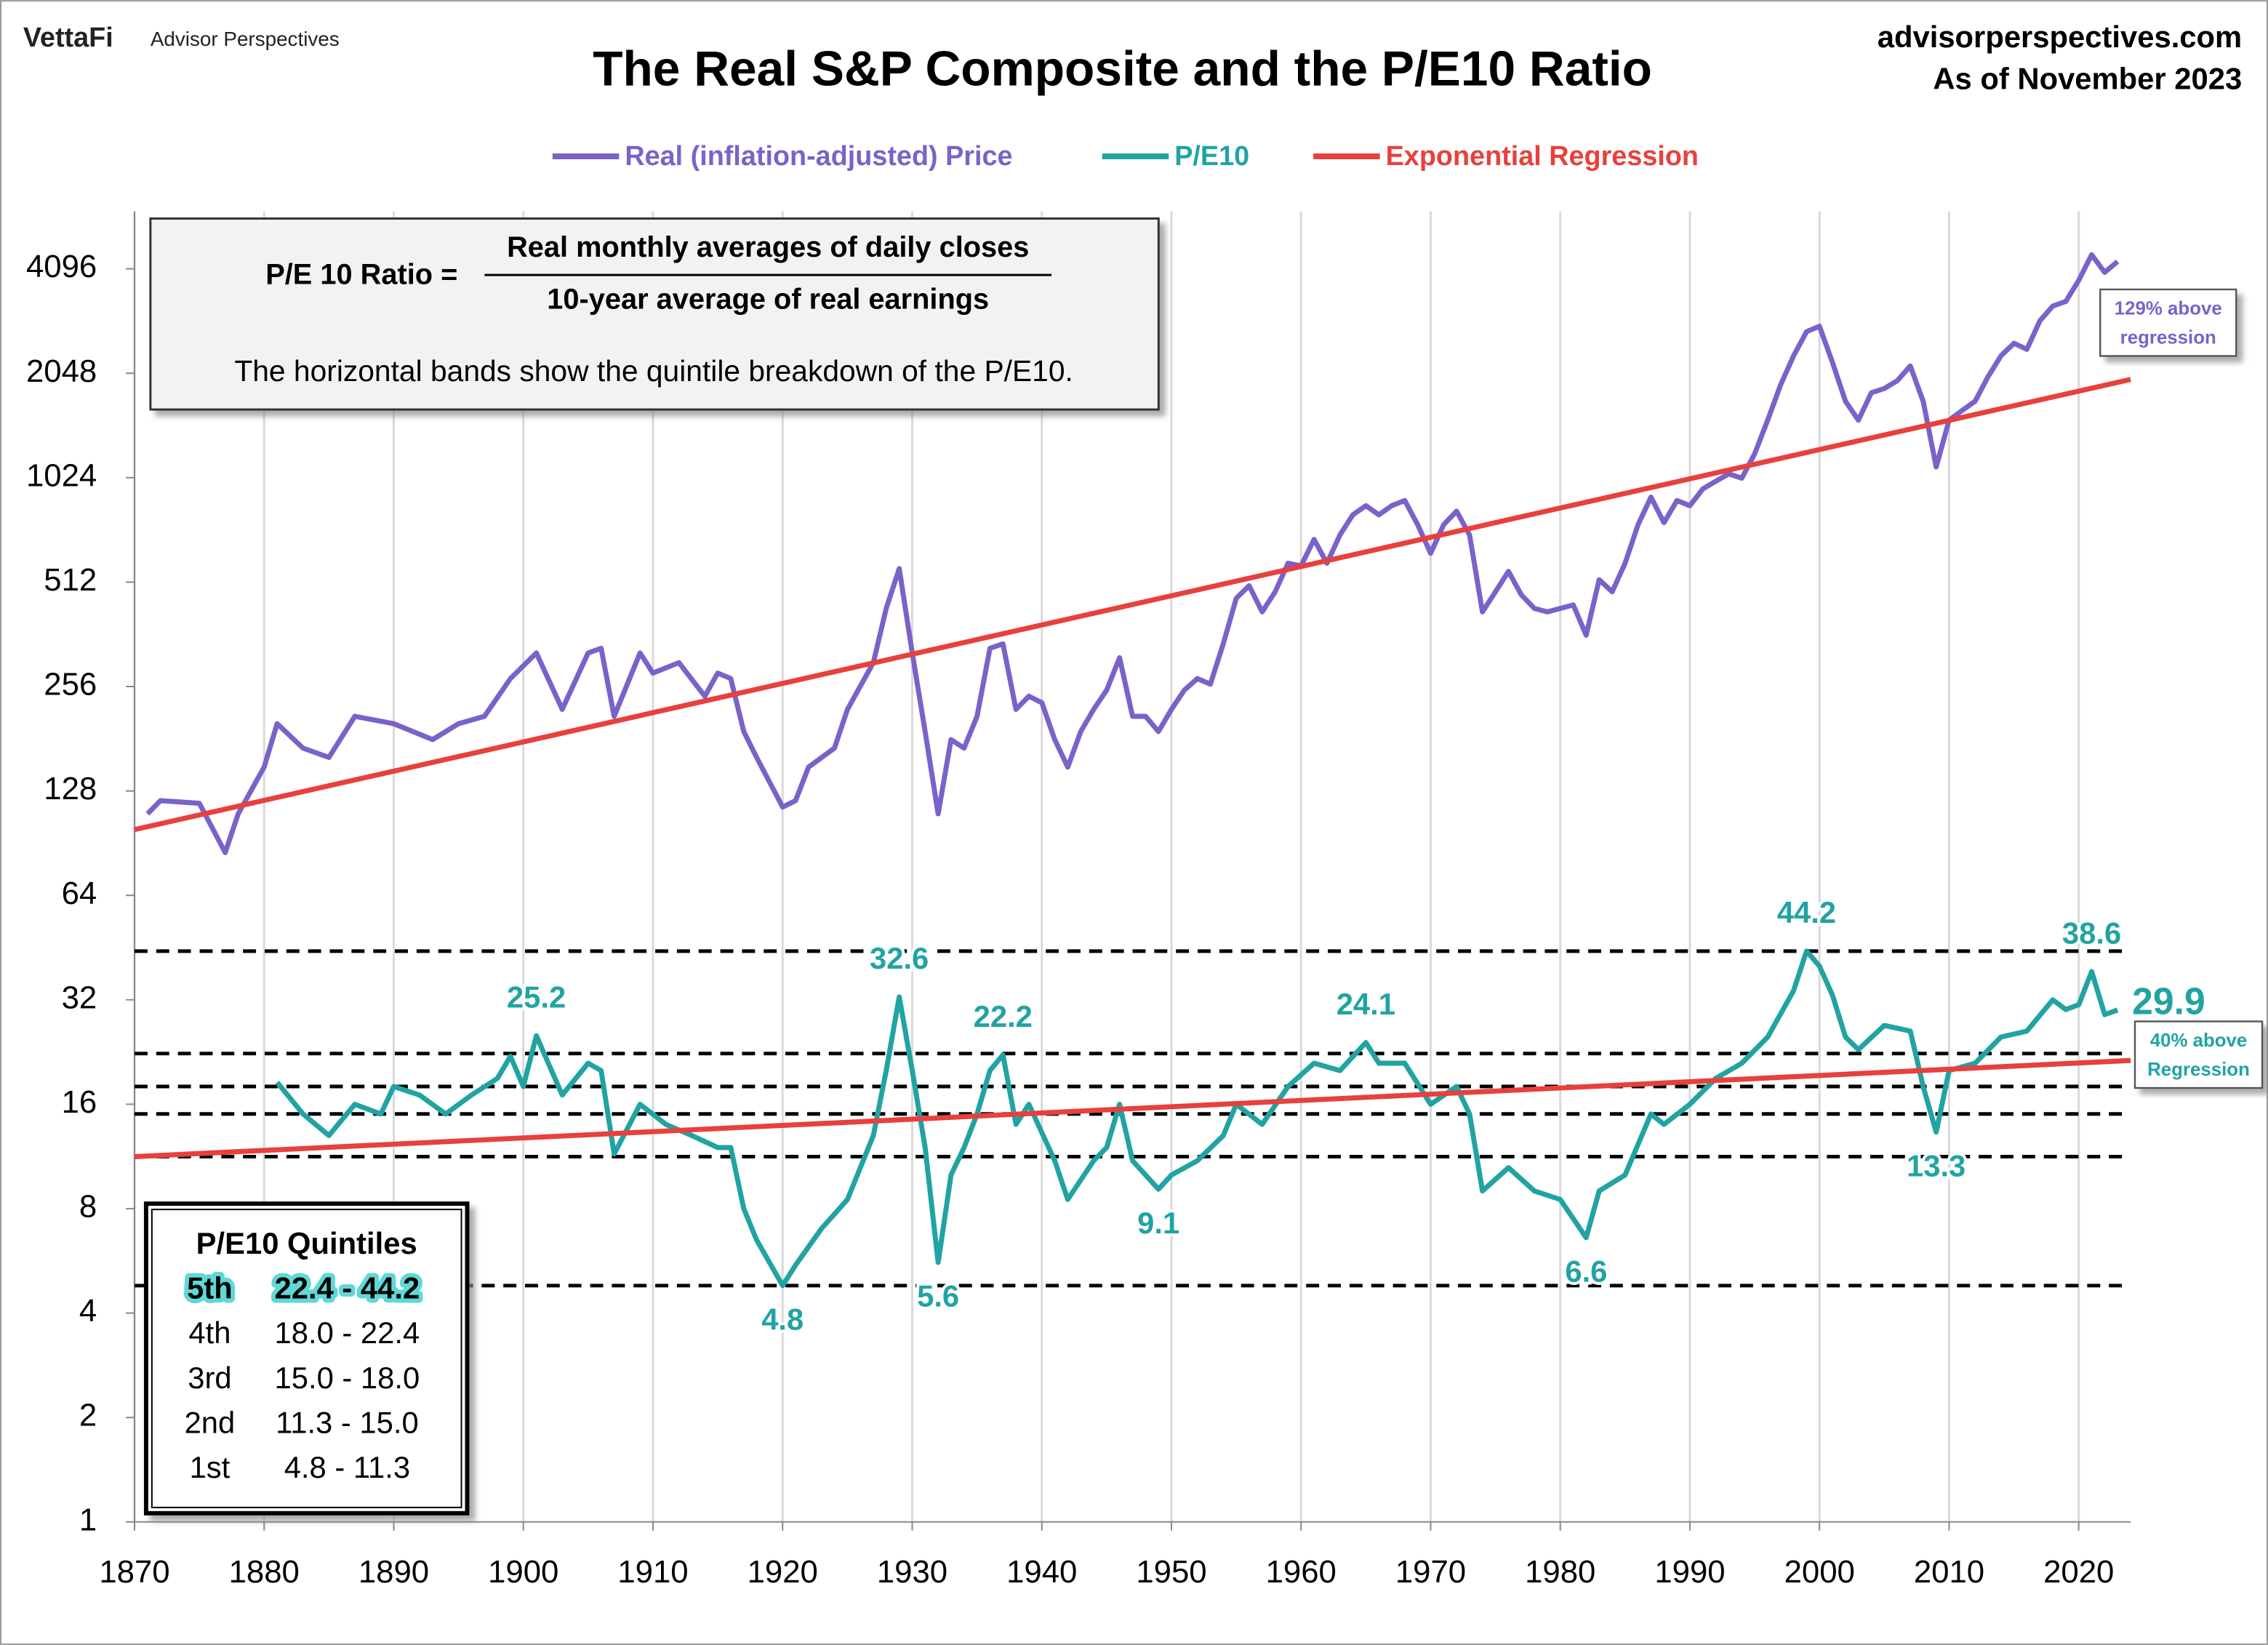 Image resolution: width=2268 pixels, height=1645 pixels. I want to click on y-tick-label: 16, so click(79, 1102).